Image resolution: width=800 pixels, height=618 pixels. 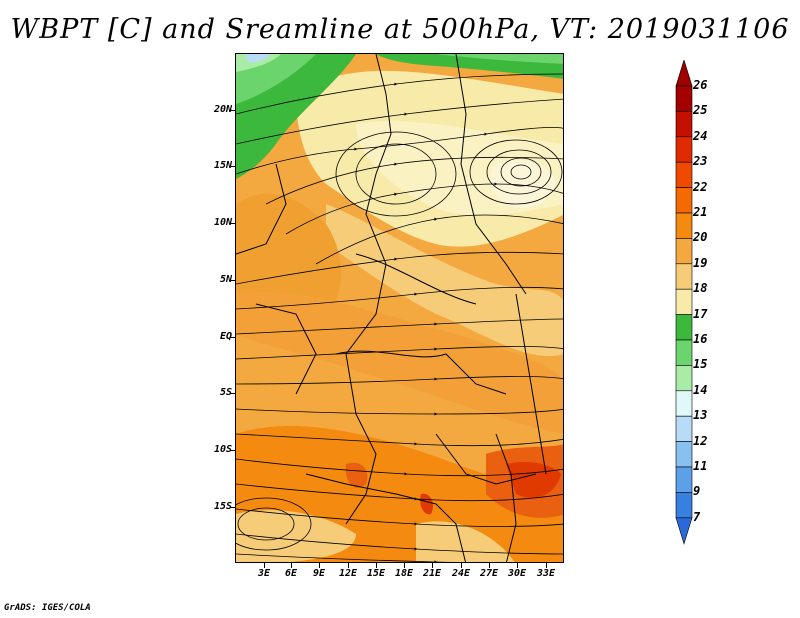 I want to click on lat-label-5s: 5S, so click(x=225, y=392).